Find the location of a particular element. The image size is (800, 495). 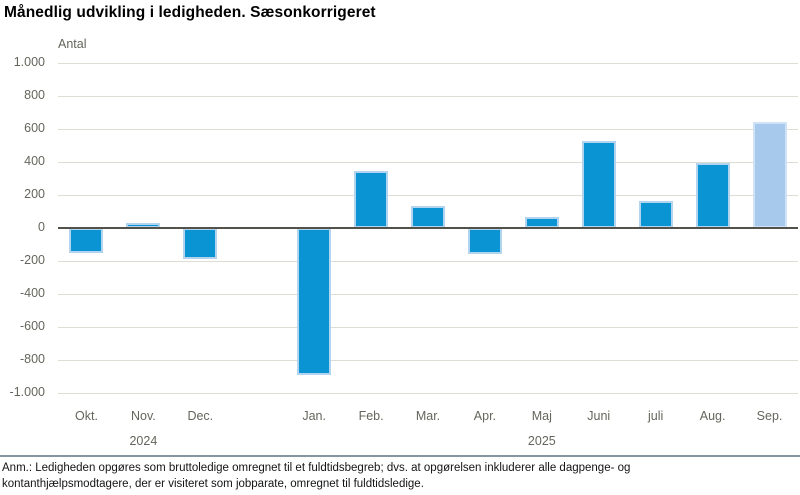

x-tick-label: Juni is located at coordinates (599, 416).